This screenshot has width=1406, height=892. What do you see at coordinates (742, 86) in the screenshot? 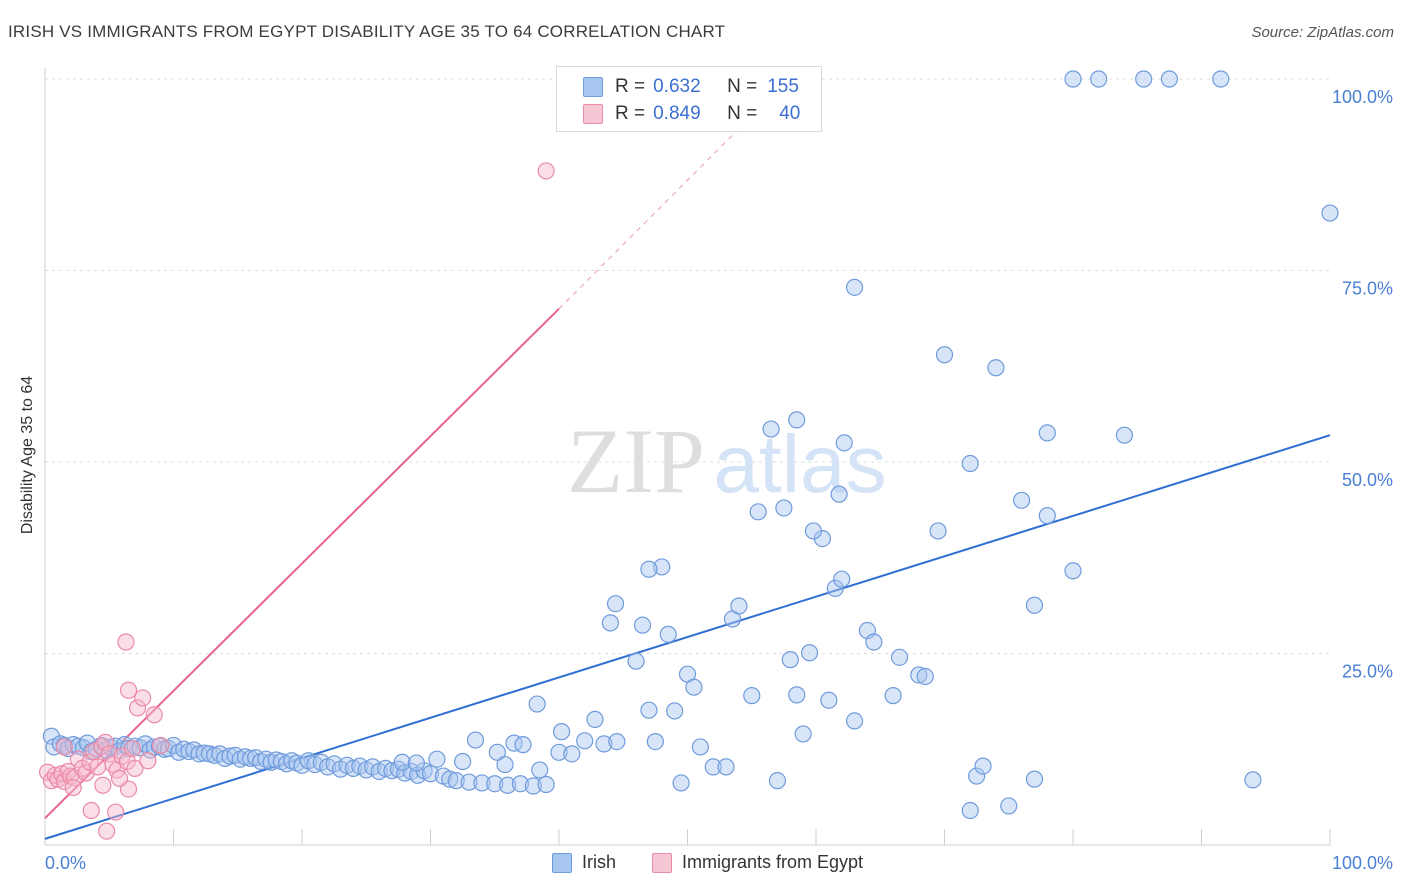
I see `irish-n-label: N =` at bounding box center [742, 86].